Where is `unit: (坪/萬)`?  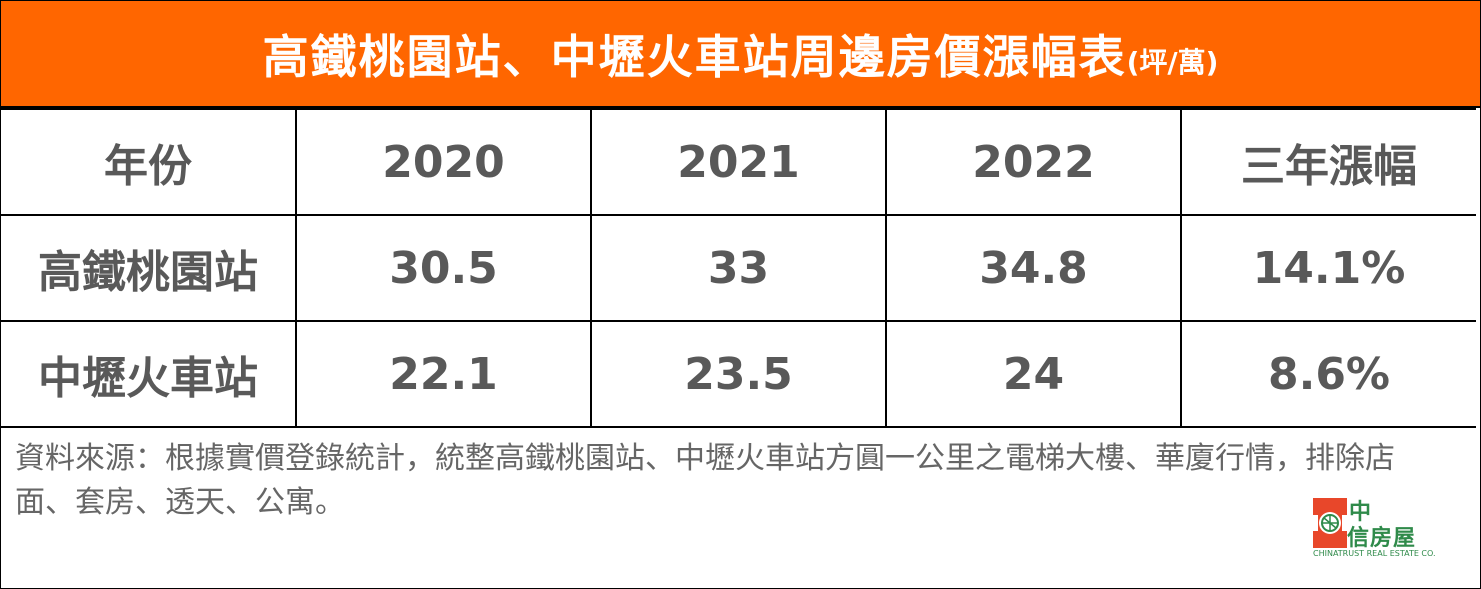 unit: (坪/萬) is located at coordinates (1172, 62).